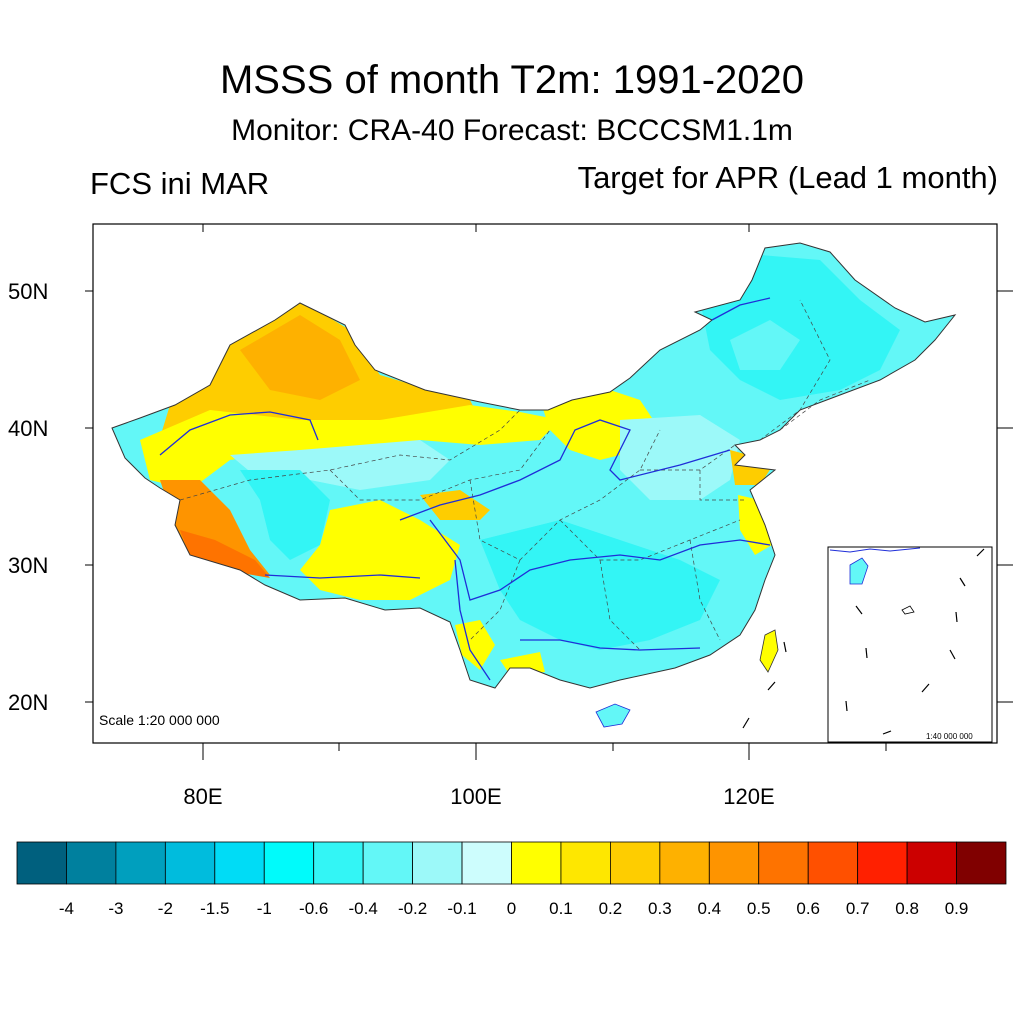 This screenshot has height=1024, width=1024. I want to click on region-sichuan, so click(600, 585).